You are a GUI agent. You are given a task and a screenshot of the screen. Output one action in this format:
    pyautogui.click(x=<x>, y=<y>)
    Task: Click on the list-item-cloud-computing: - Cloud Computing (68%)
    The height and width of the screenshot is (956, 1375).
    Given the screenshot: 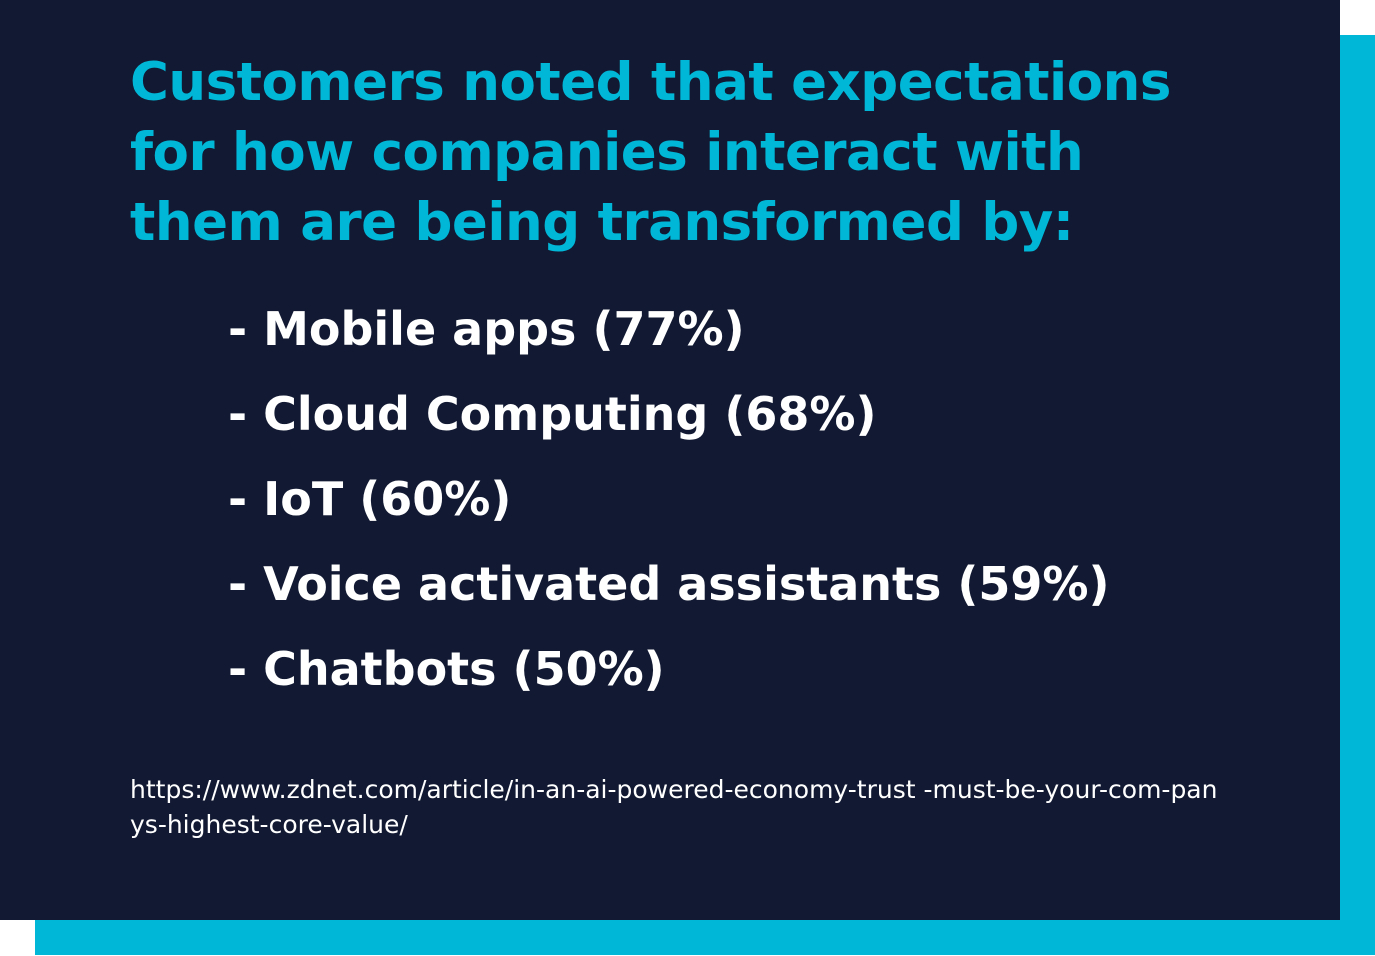 What is the action you would take?
    pyautogui.click(x=552, y=414)
    